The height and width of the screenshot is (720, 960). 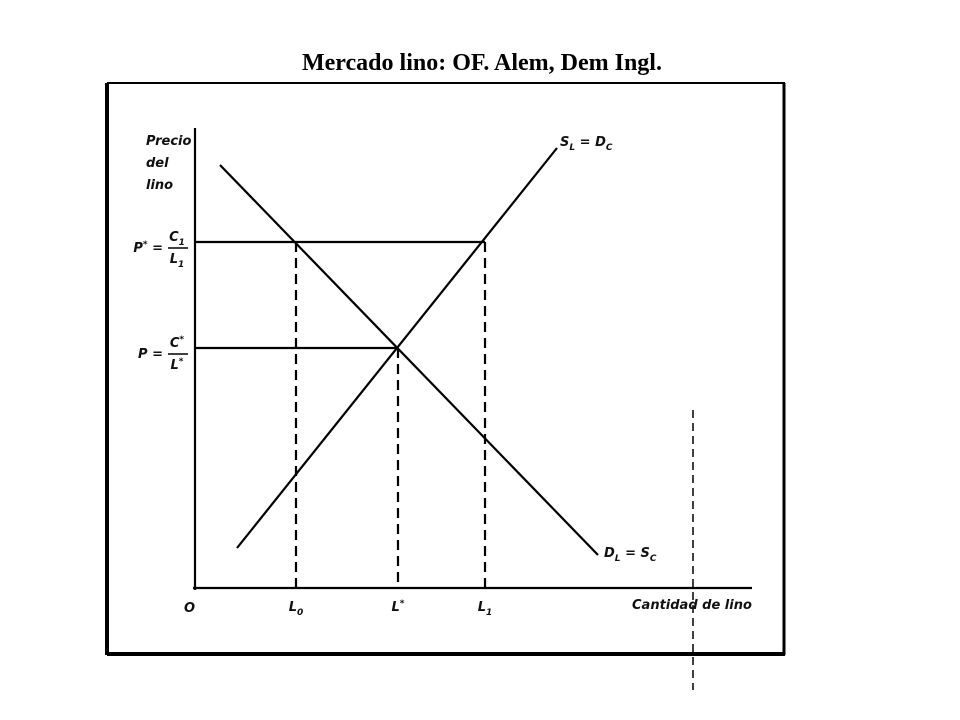 What do you see at coordinates (482, 63) in the screenshot?
I see `title: Mercado lino: OF. Alem, Dem Ingl.` at bounding box center [482, 63].